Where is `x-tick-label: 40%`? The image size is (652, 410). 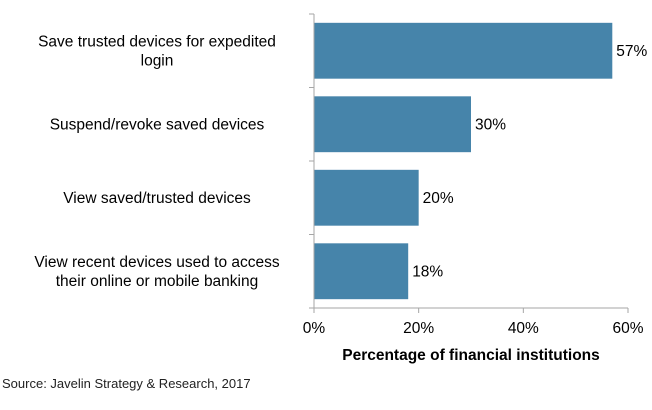 x-tick-label: 40% is located at coordinates (523, 328).